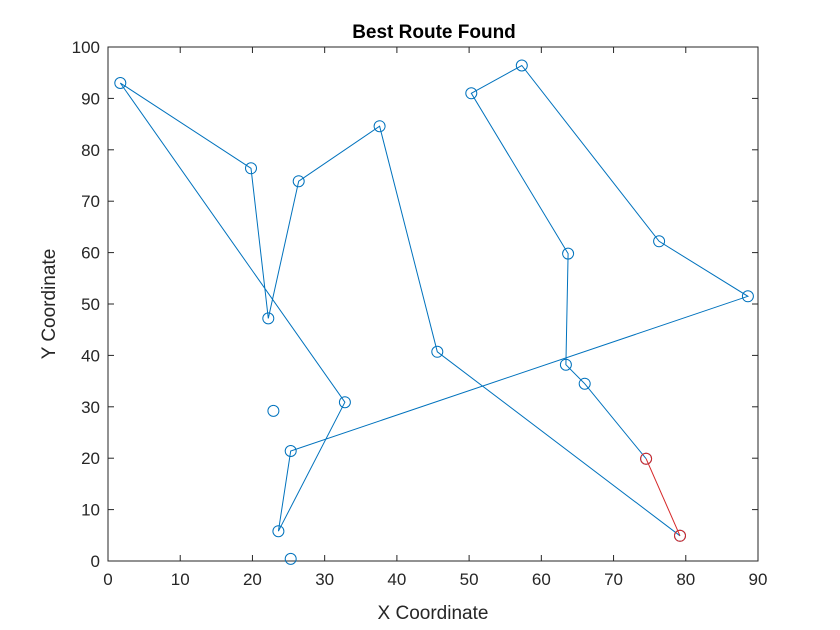 This screenshot has width=840, height=630. Describe the element at coordinates (90, 355) in the screenshot. I see `y-tick-label: 40` at that location.